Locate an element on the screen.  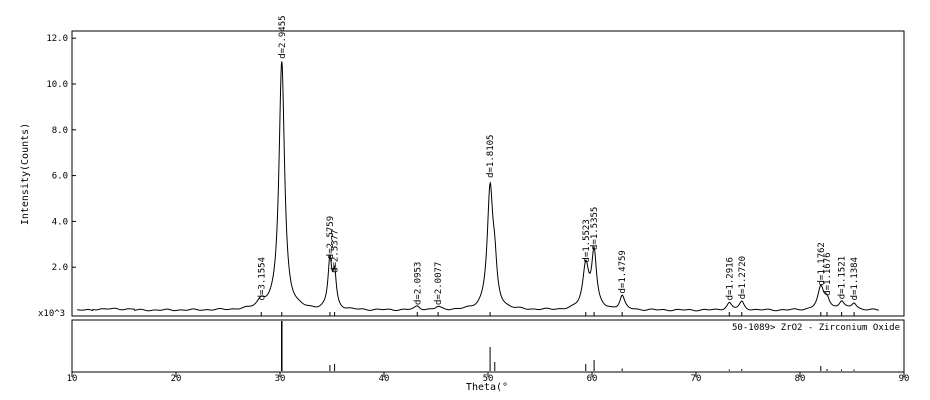
peak-markers is located at coordinates (557, 314).